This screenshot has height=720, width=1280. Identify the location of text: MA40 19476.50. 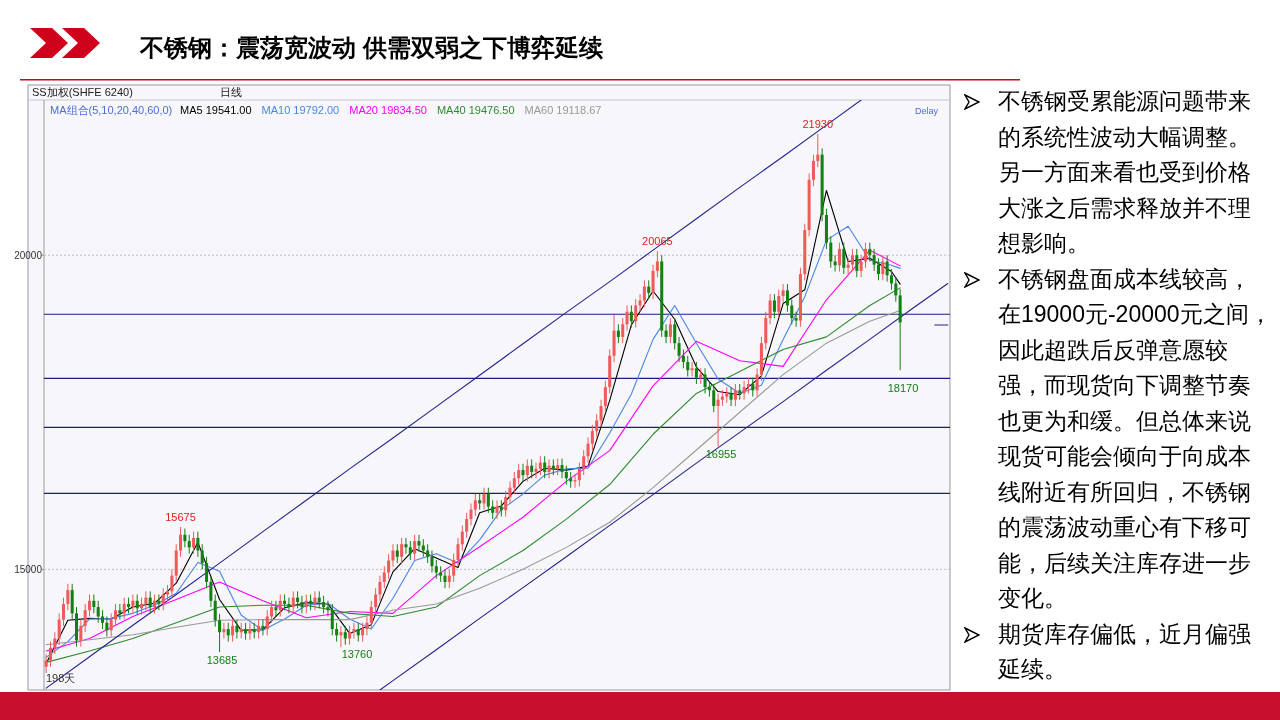
(475, 110).